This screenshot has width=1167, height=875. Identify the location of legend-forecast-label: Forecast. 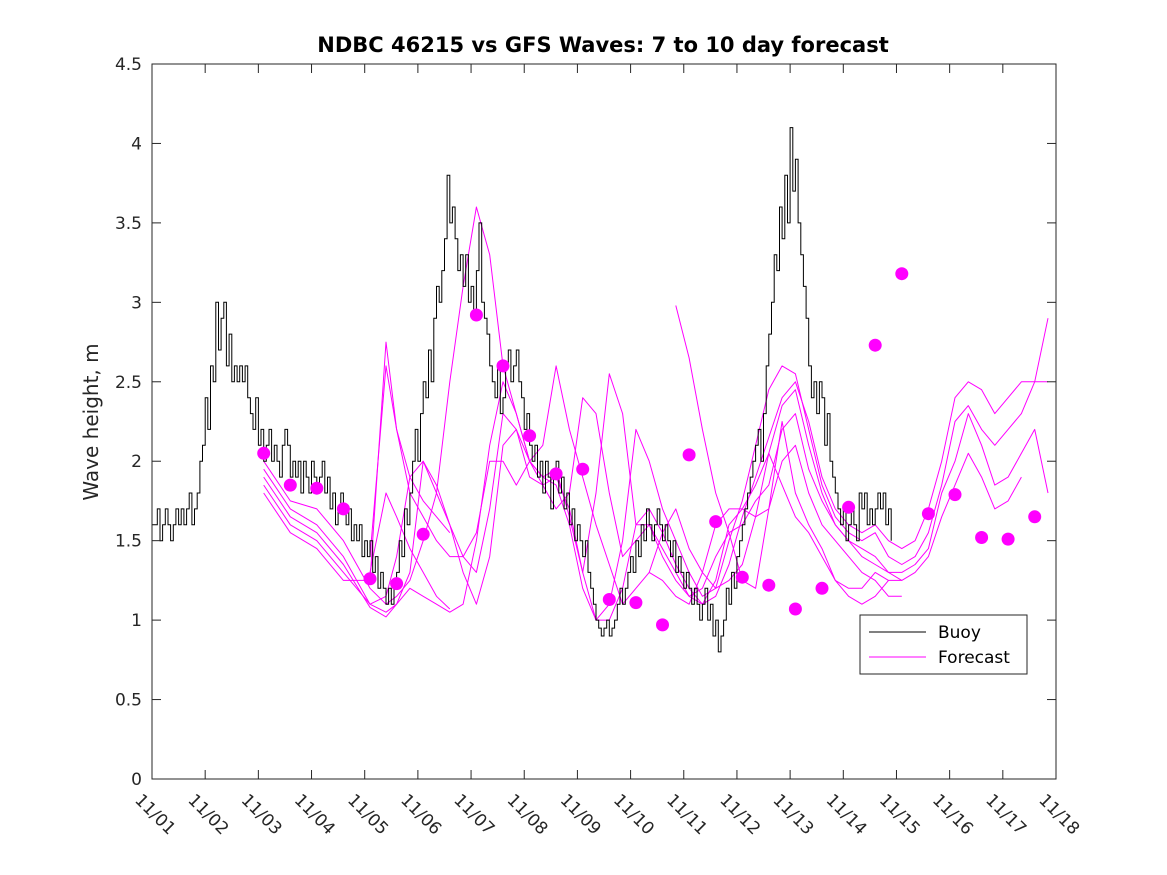
(974, 658).